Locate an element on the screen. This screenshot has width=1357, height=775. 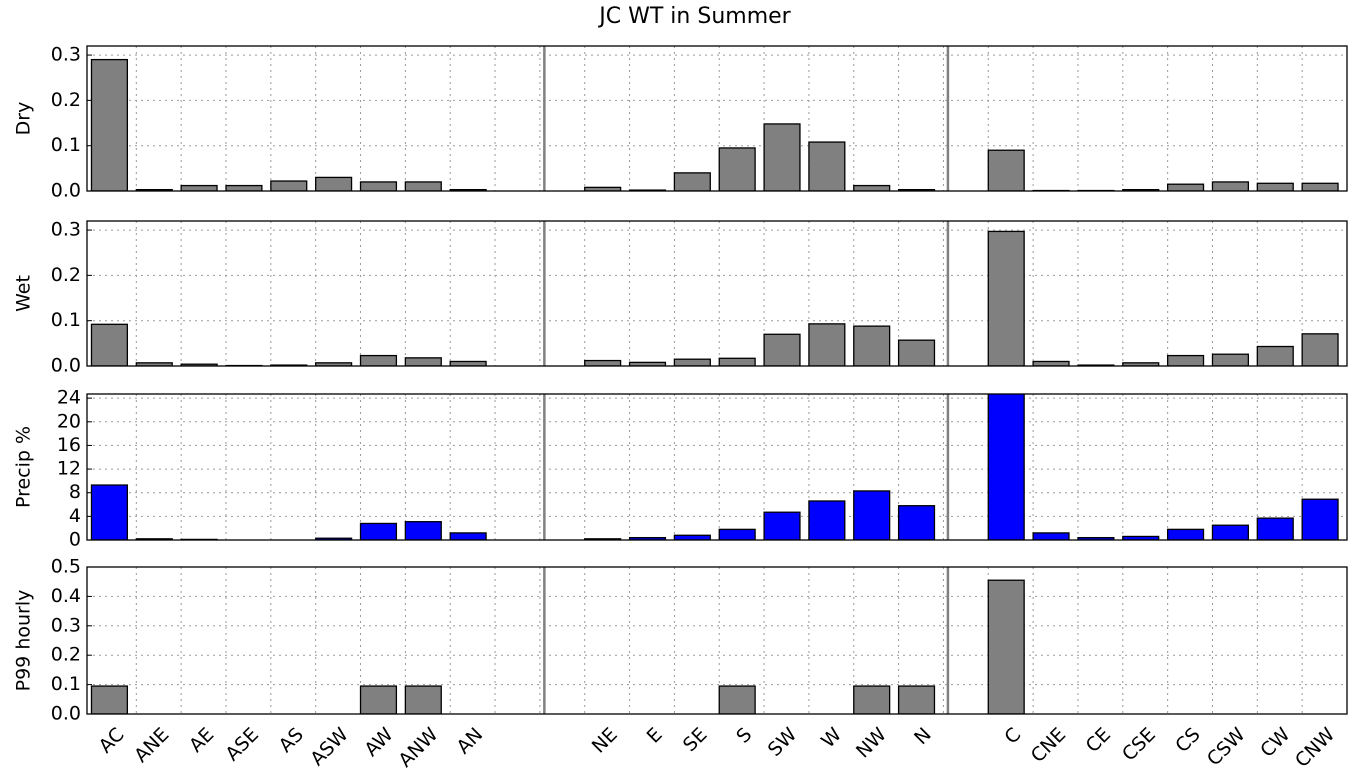
x-tick-label: S is located at coordinates (744, 736).